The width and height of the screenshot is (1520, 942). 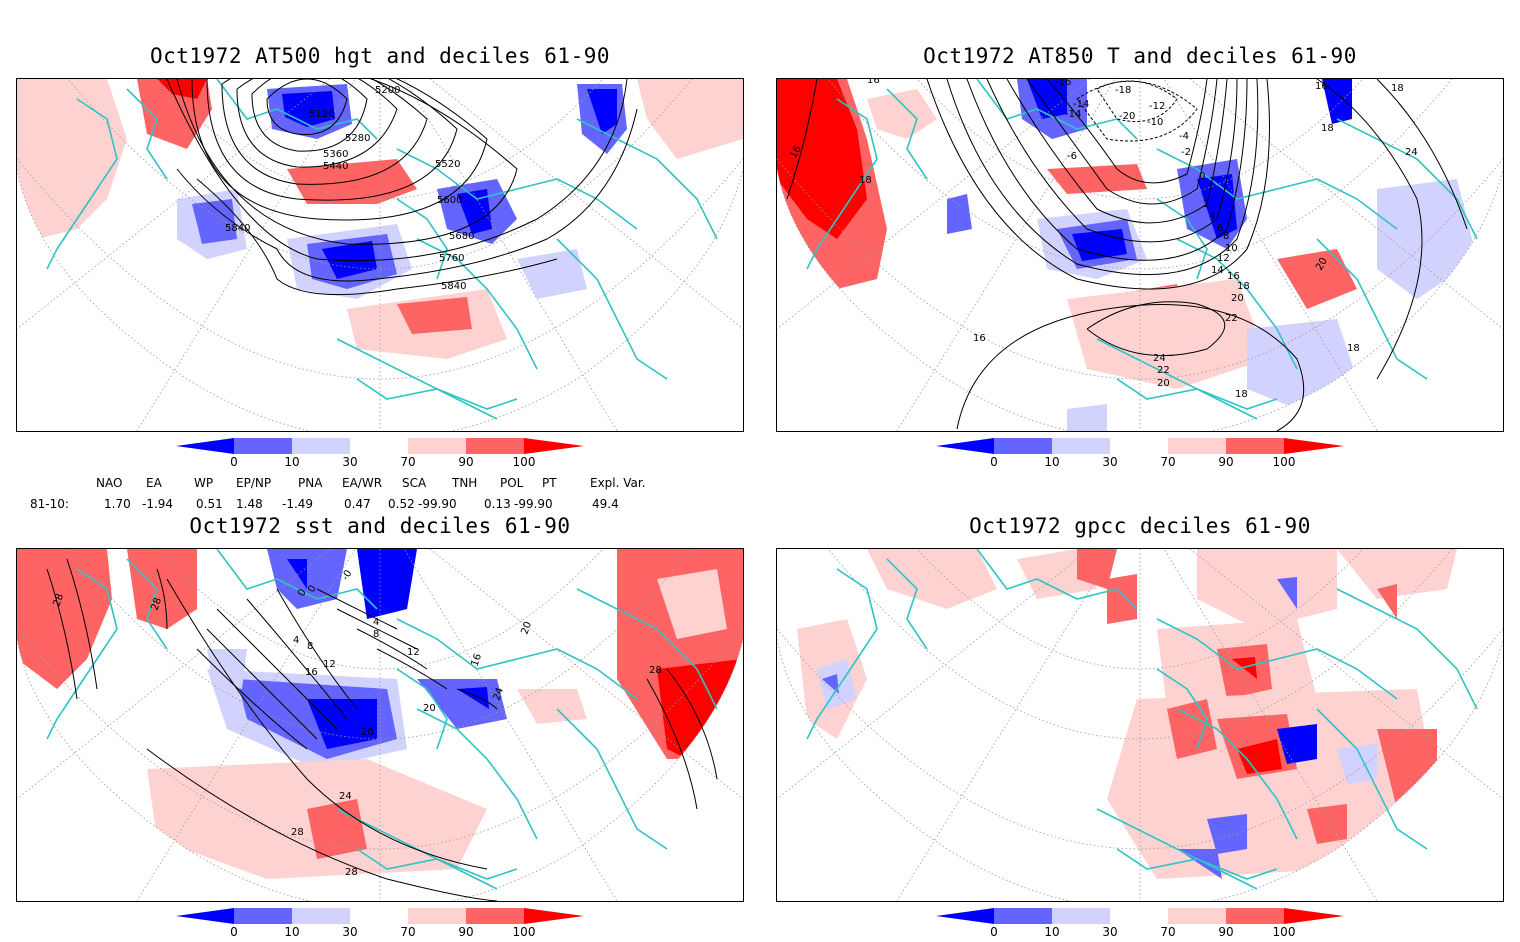 I want to click on contour-label: 5680, so click(x=461, y=236).